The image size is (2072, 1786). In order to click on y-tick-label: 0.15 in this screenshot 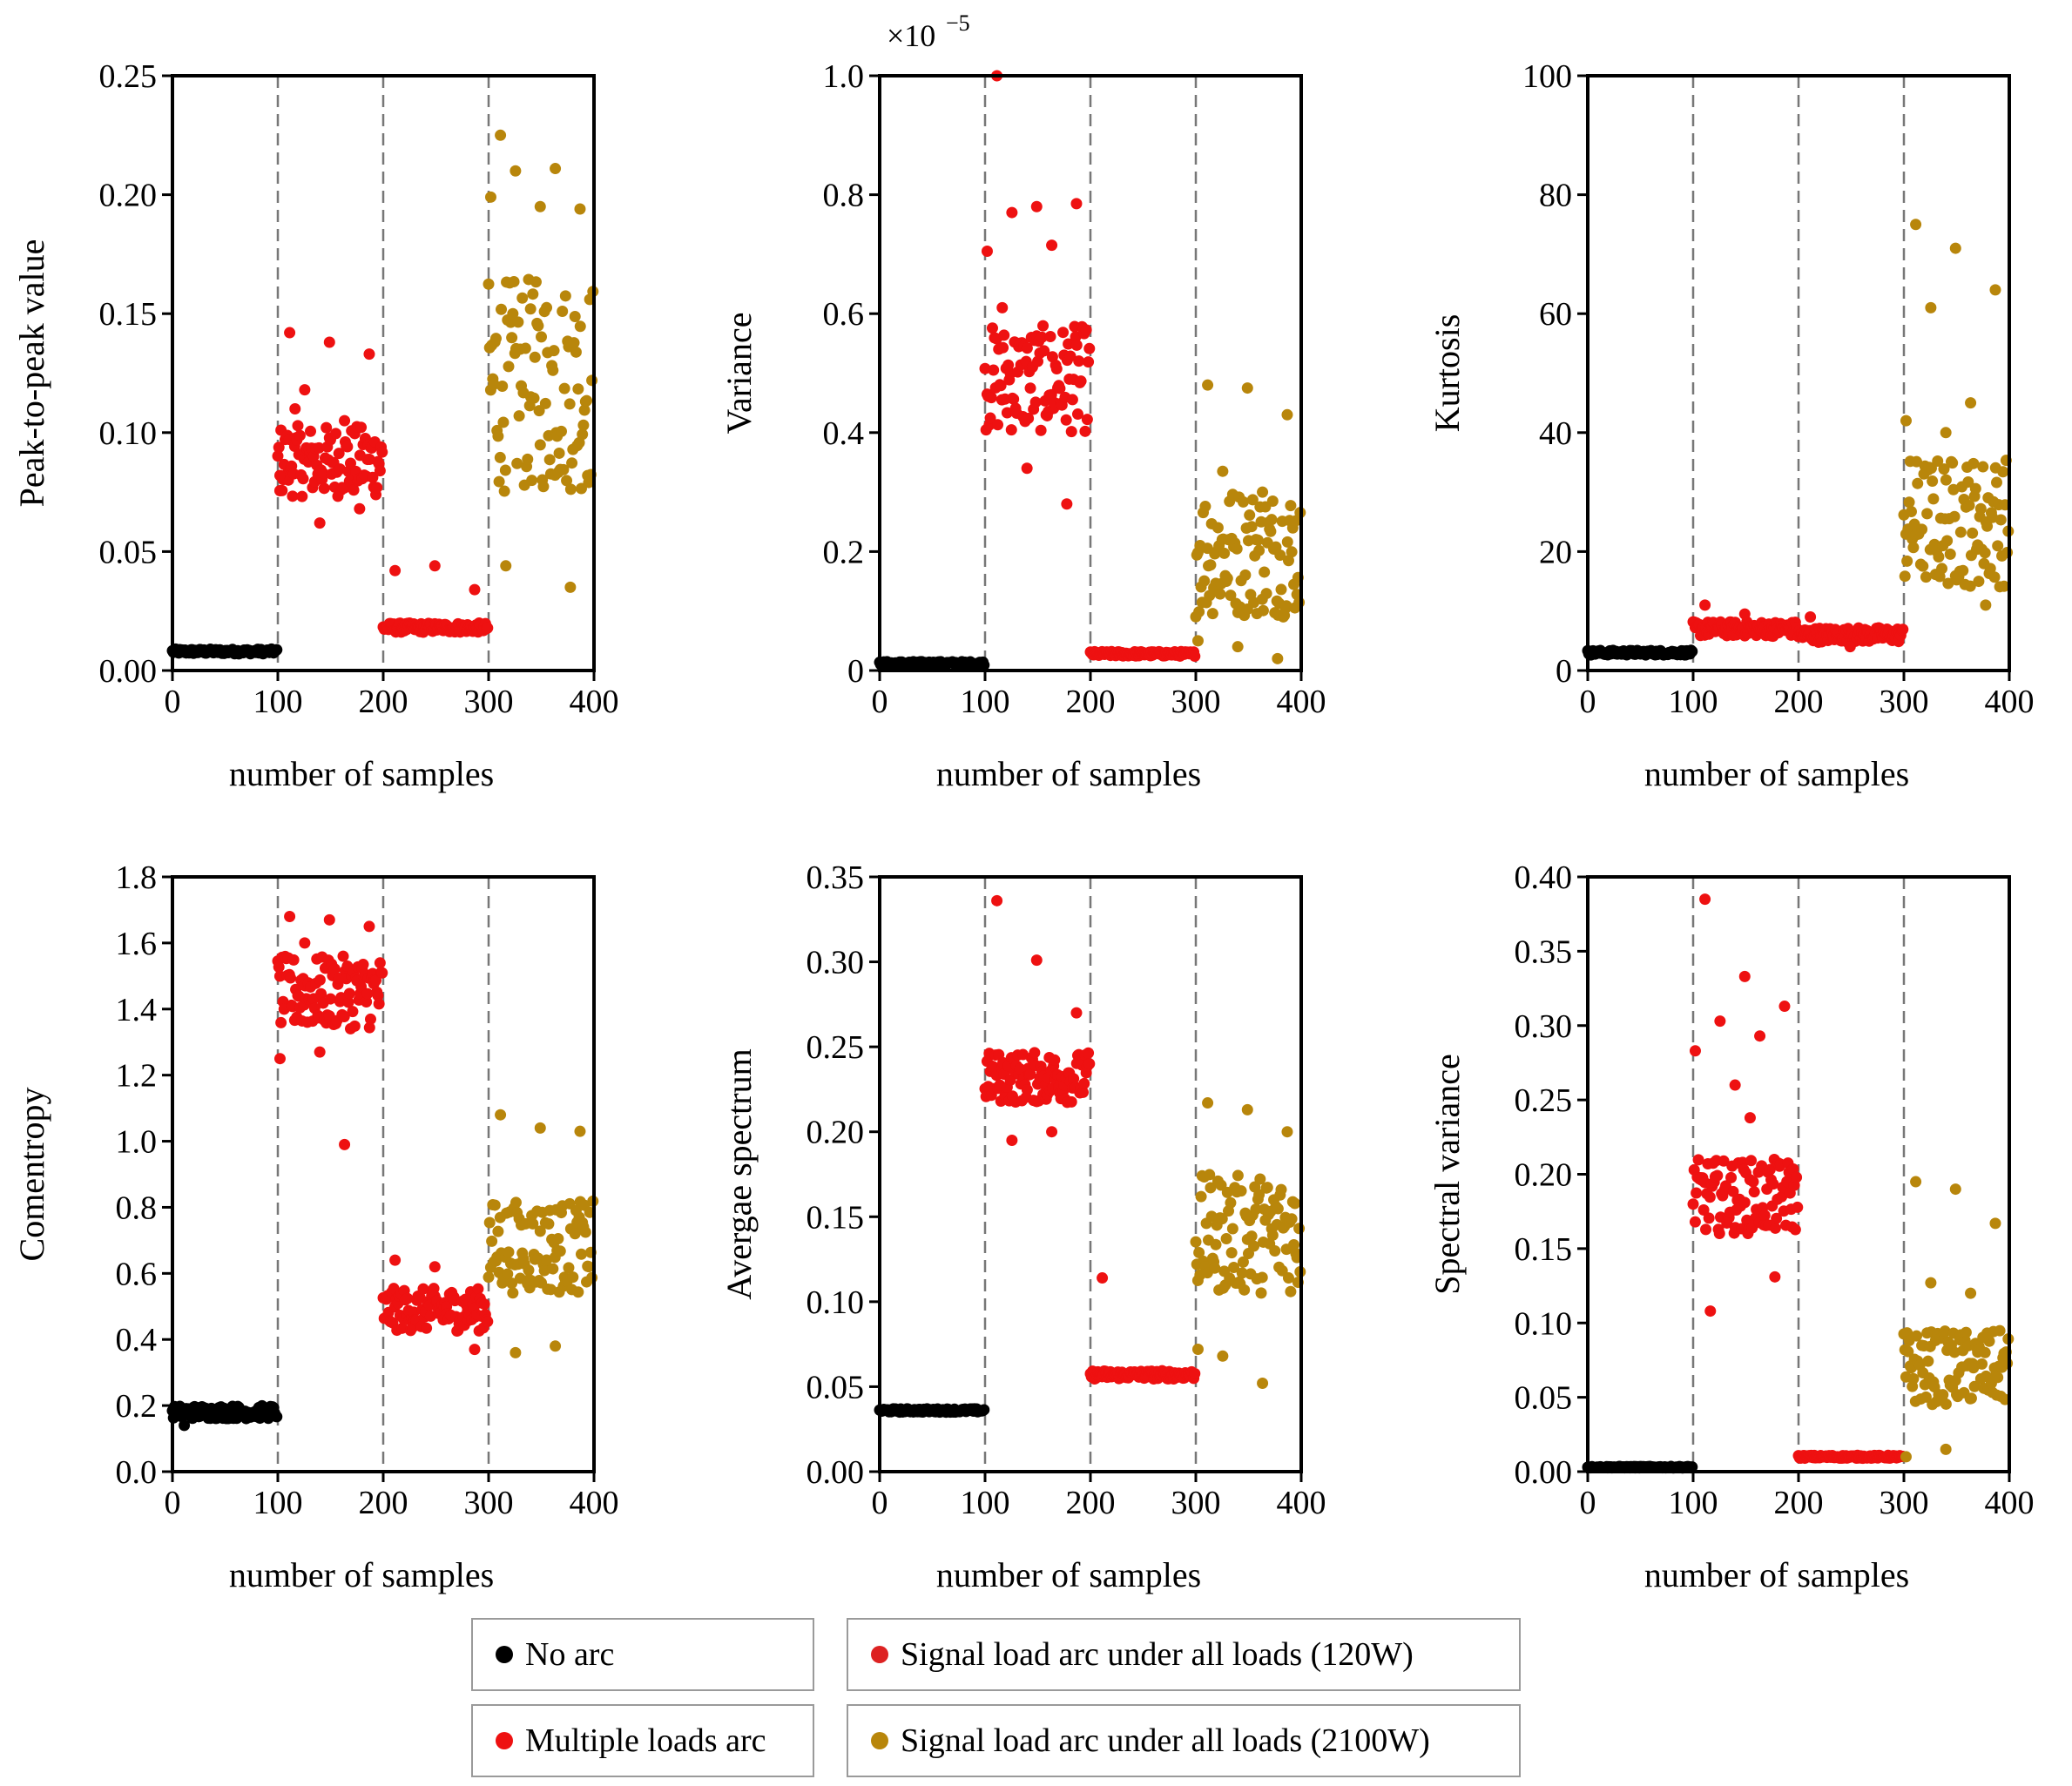, I will do `click(836, 1217)`.